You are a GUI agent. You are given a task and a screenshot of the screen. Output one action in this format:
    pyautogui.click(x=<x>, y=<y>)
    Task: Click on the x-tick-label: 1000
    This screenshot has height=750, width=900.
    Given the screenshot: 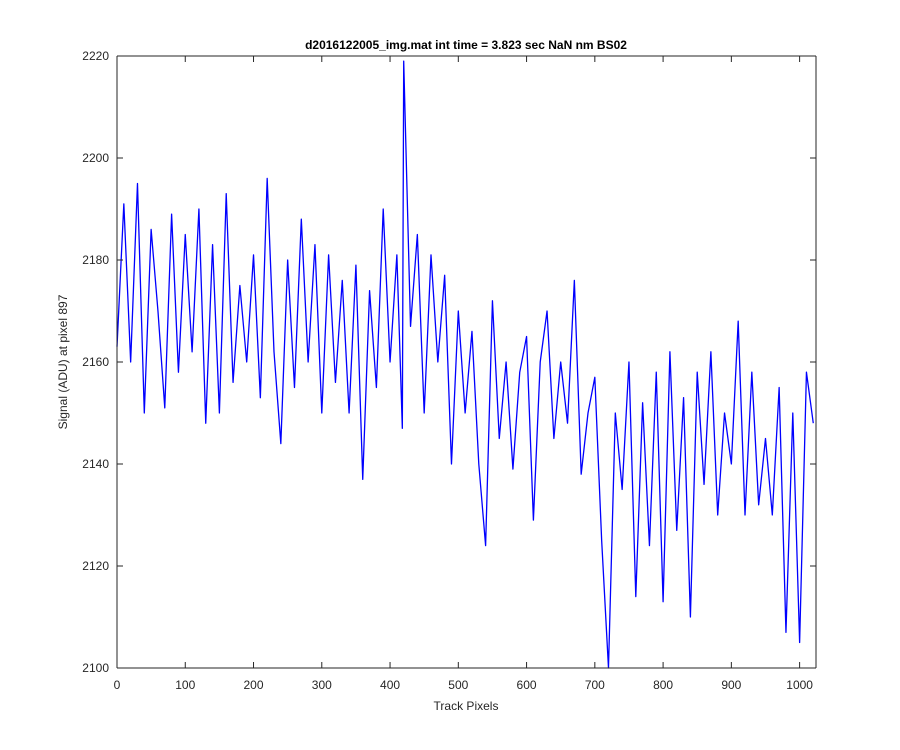 What is the action you would take?
    pyautogui.click(x=799, y=685)
    